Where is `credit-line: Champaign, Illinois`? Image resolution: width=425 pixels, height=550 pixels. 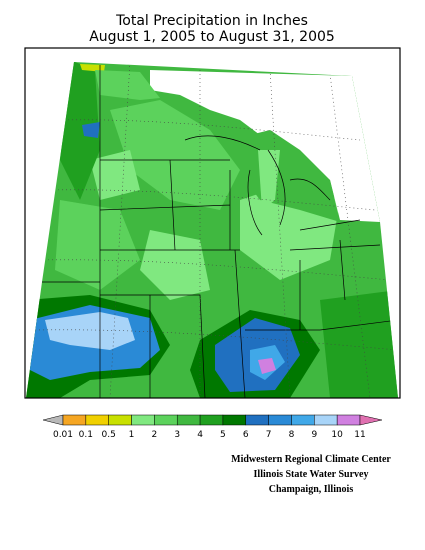
credit-line: Champaign, Illinois is located at coordinates (311, 489).